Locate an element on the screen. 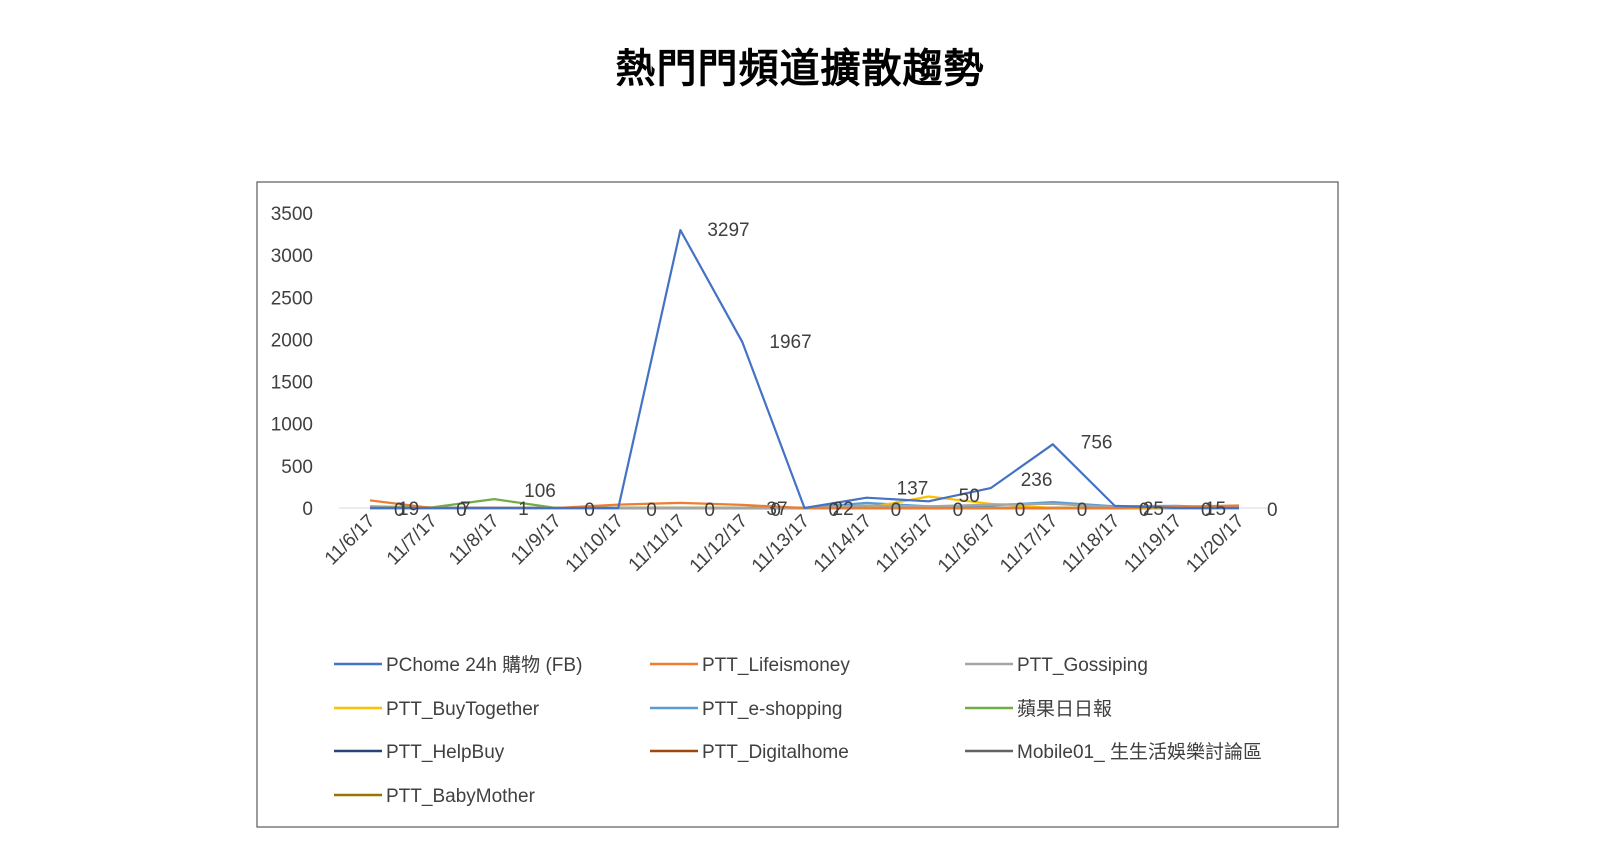 This screenshot has height=850, width=1600. x-tick-label: 11/11/17 is located at coordinates (657, 543).